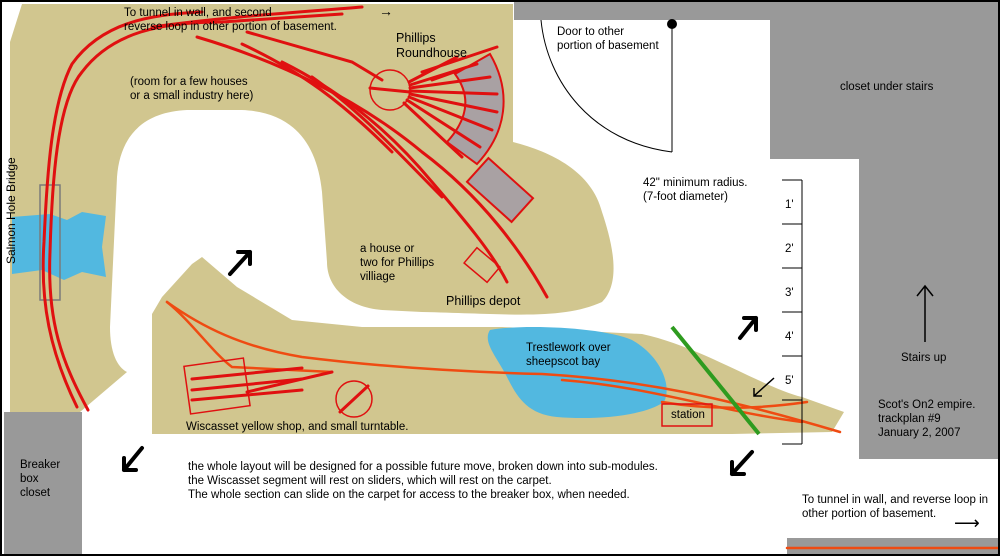 The width and height of the screenshot is (1000, 556). I want to click on phillips-depot-building, so click(482, 265).